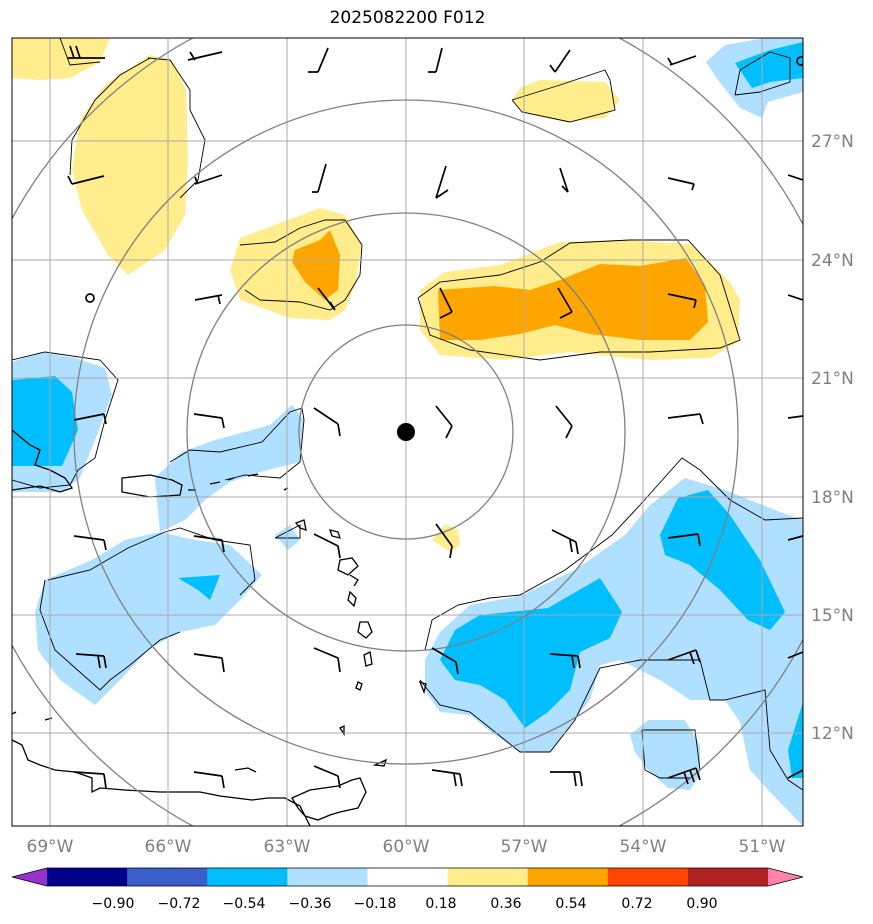  I want to click on range-ring, so click(406, 432).